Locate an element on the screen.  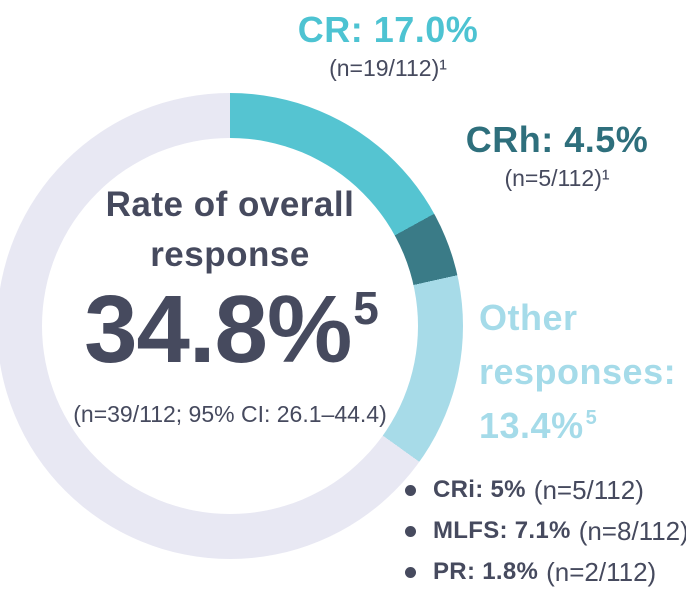
center-value: 34.8%5 is located at coordinates (230, 338).